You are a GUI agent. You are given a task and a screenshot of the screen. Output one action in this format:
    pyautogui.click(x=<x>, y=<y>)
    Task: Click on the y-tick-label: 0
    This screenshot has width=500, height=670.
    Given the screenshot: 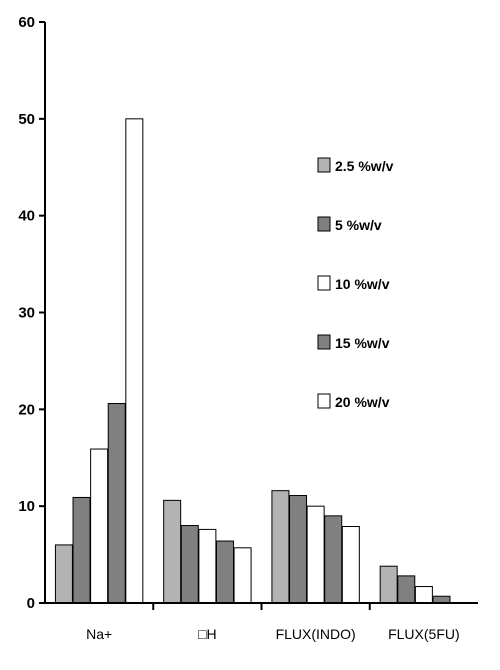 What is the action you would take?
    pyautogui.click(x=31, y=603)
    